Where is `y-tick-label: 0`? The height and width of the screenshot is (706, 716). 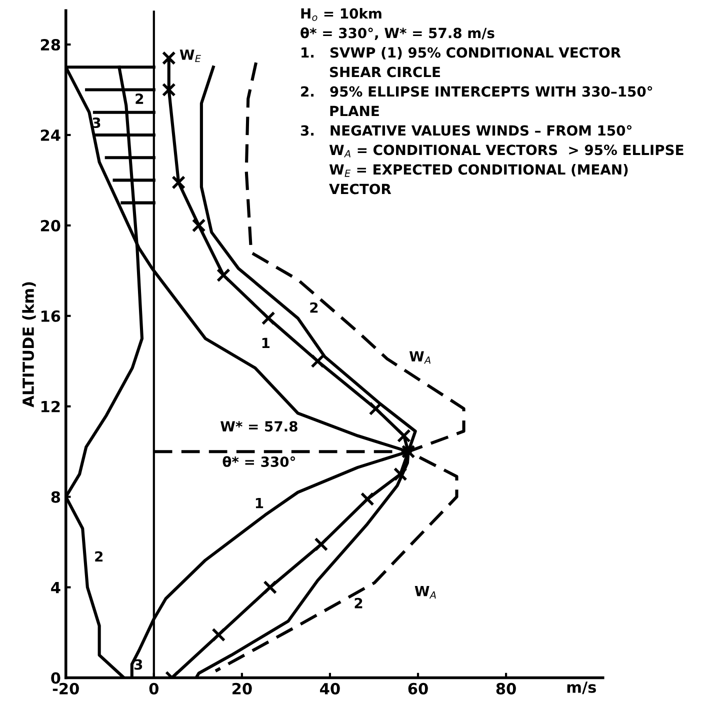 y-tick-label: 0 is located at coordinates (55, 678).